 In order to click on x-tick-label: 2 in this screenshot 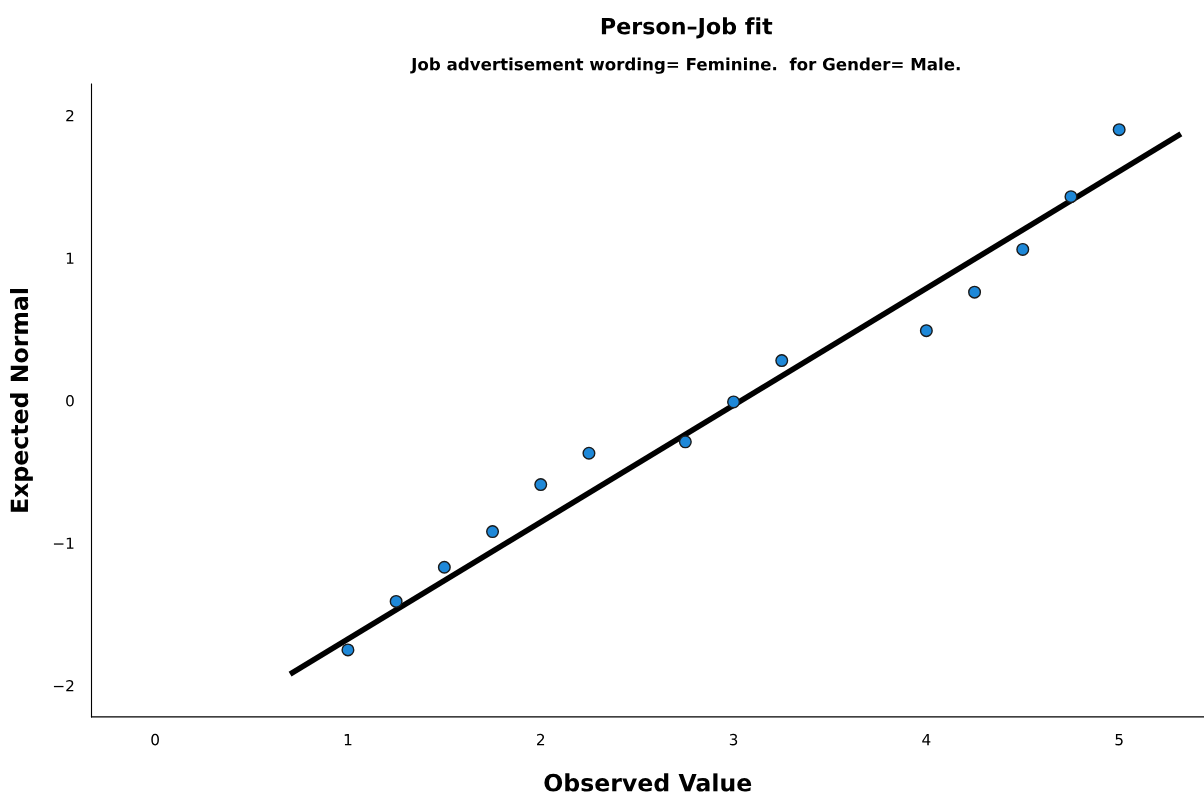, I will do `click(541, 739)`.